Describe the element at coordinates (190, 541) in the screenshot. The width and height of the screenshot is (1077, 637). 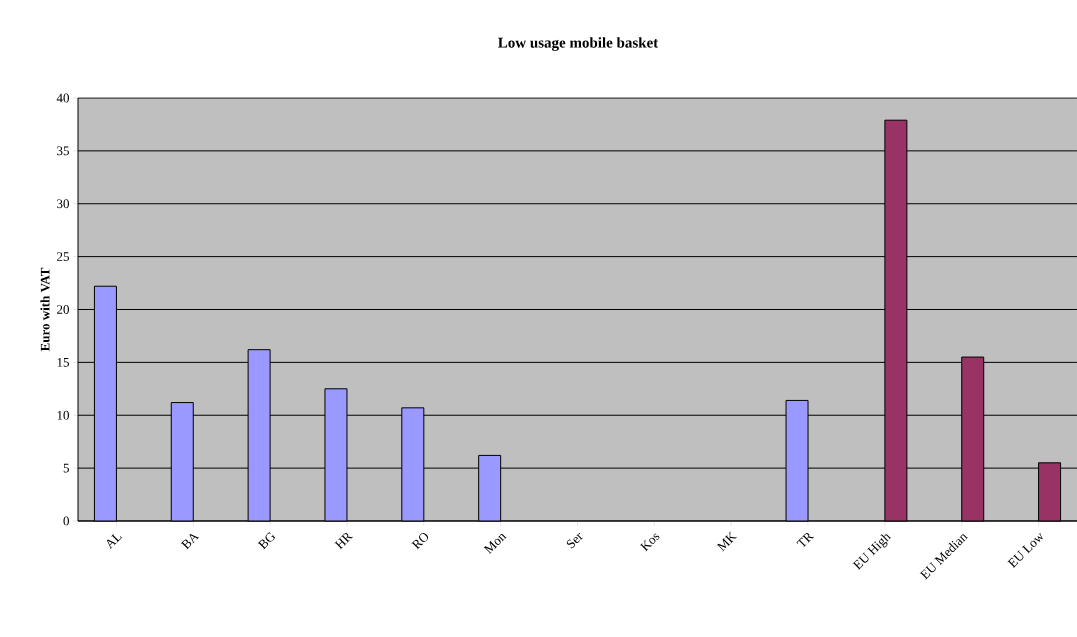
I see `x-tick-label: BA` at that location.